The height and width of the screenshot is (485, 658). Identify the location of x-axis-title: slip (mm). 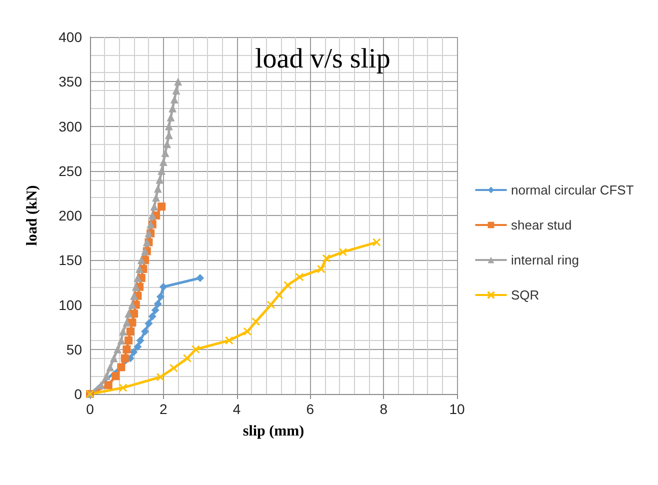
(273, 432).